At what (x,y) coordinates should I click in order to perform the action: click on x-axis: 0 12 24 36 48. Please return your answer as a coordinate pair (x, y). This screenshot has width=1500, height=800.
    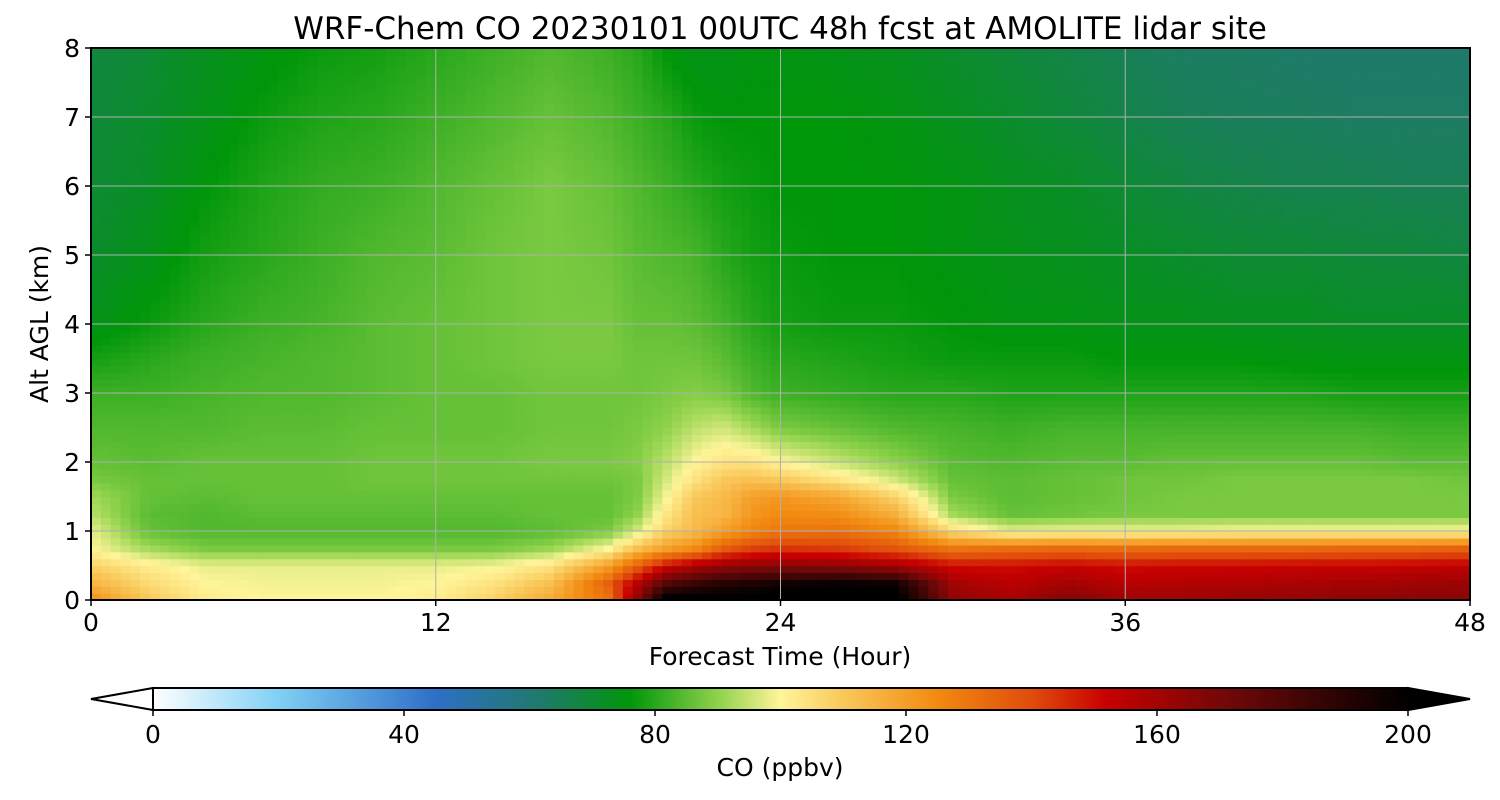
    Looking at the image, I should click on (784, 618).